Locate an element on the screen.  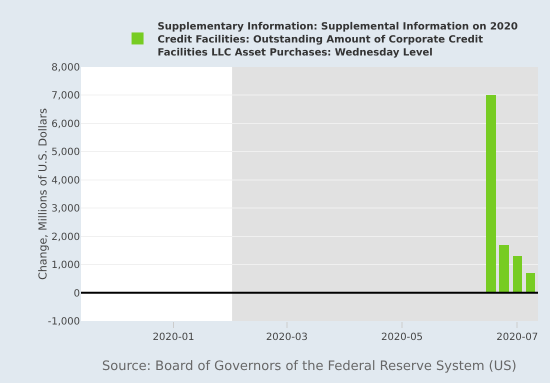
y-axis-title: Change, Millions of U.S. Dollars is located at coordinates (43, 194).